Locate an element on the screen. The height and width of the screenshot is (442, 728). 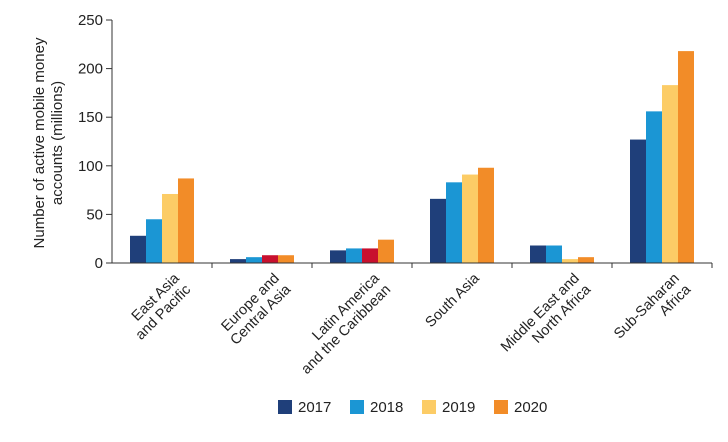
category-label: Middle East andNorth Africa is located at coordinates (546, 318).